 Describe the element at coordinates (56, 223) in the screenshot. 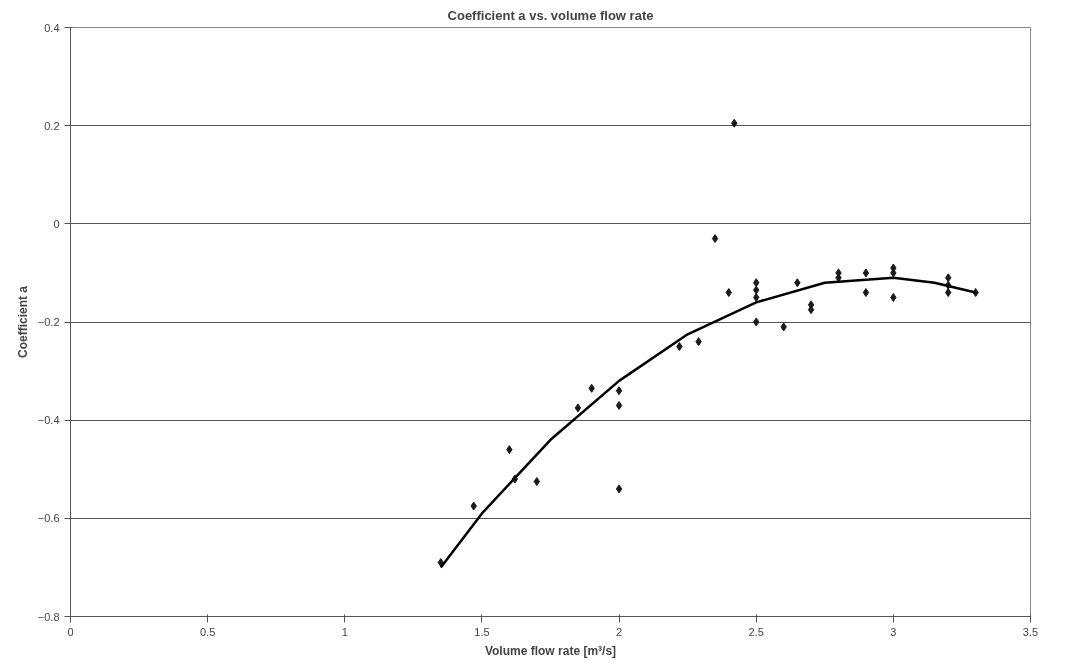

I see `y-tick-label: 0` at that location.